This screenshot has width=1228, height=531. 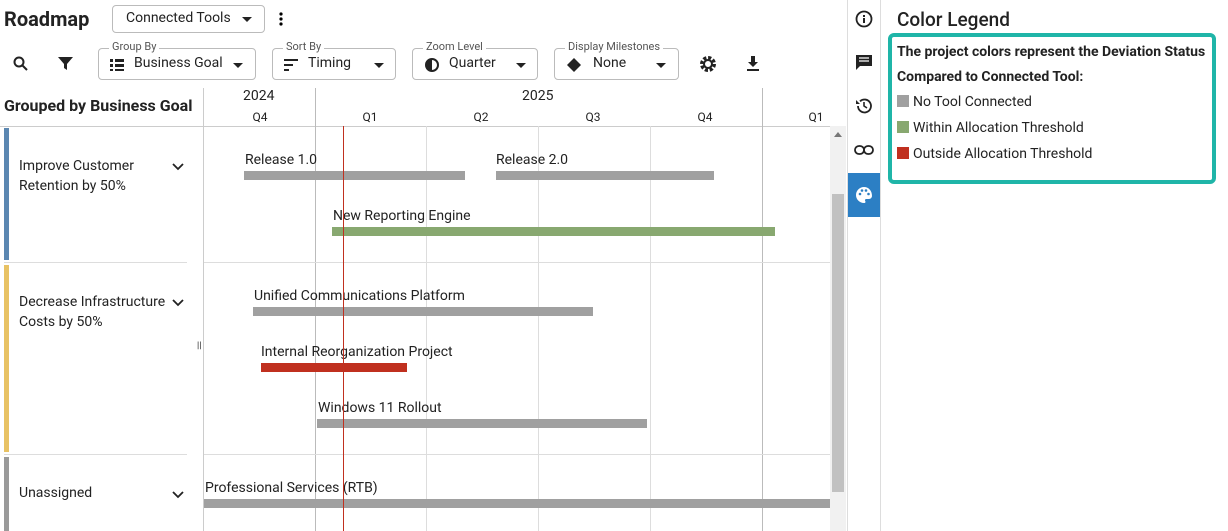 What do you see at coordinates (66, 64) in the screenshot?
I see `filter-button` at bounding box center [66, 64].